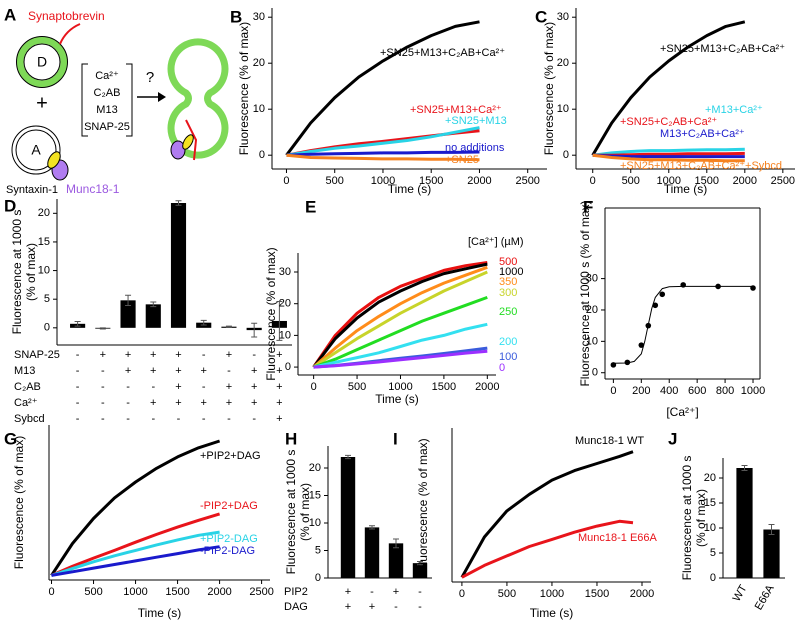 This screenshot has height=630, width=800. Describe the element at coordinates (508, 262) in the screenshot. I see `series-label: 500` at that location.